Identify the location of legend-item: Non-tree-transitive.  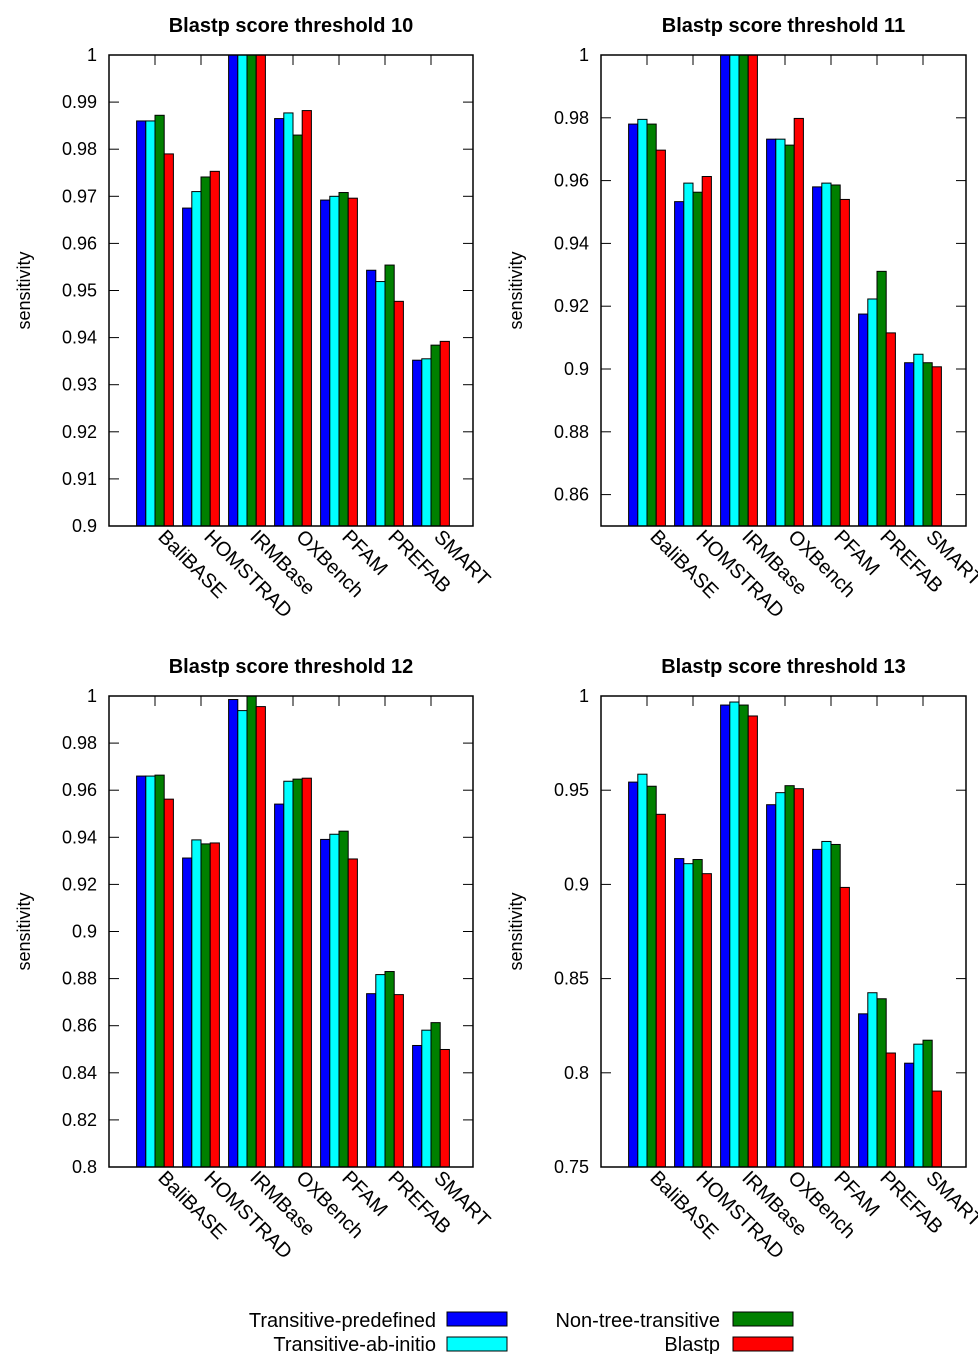
(674, 1321).